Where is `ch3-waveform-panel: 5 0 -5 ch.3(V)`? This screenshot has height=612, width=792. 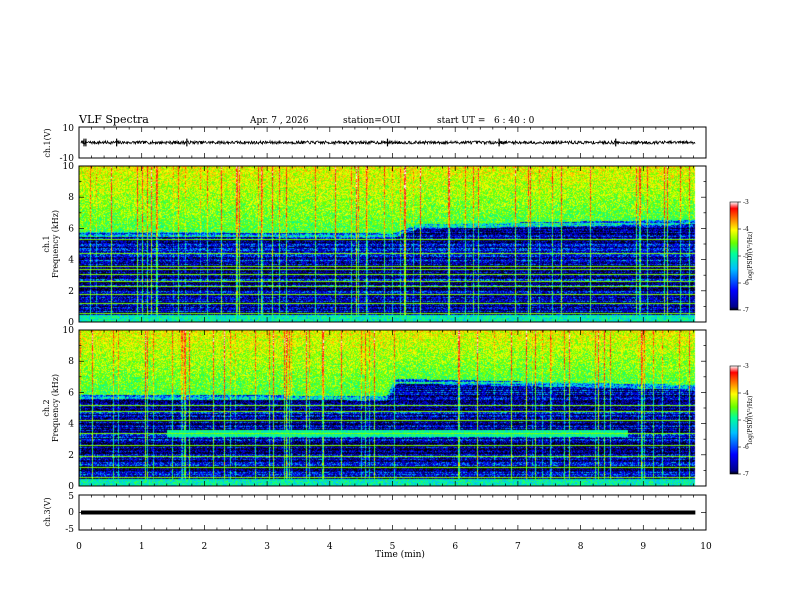
ch3-waveform-panel: 5 0 -5 ch.3(V) is located at coordinates (375, 513).